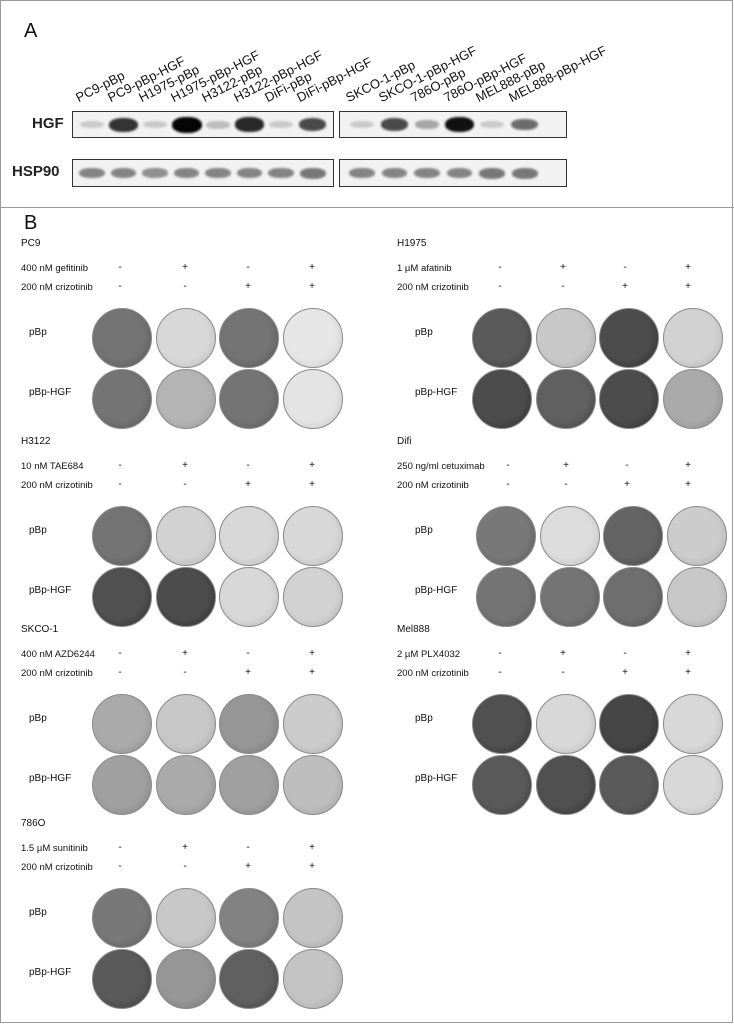 The height and width of the screenshot is (1024, 734). What do you see at coordinates (424, 268) in the screenshot?
I see `drug-label: 1 µM afatinib` at bounding box center [424, 268].